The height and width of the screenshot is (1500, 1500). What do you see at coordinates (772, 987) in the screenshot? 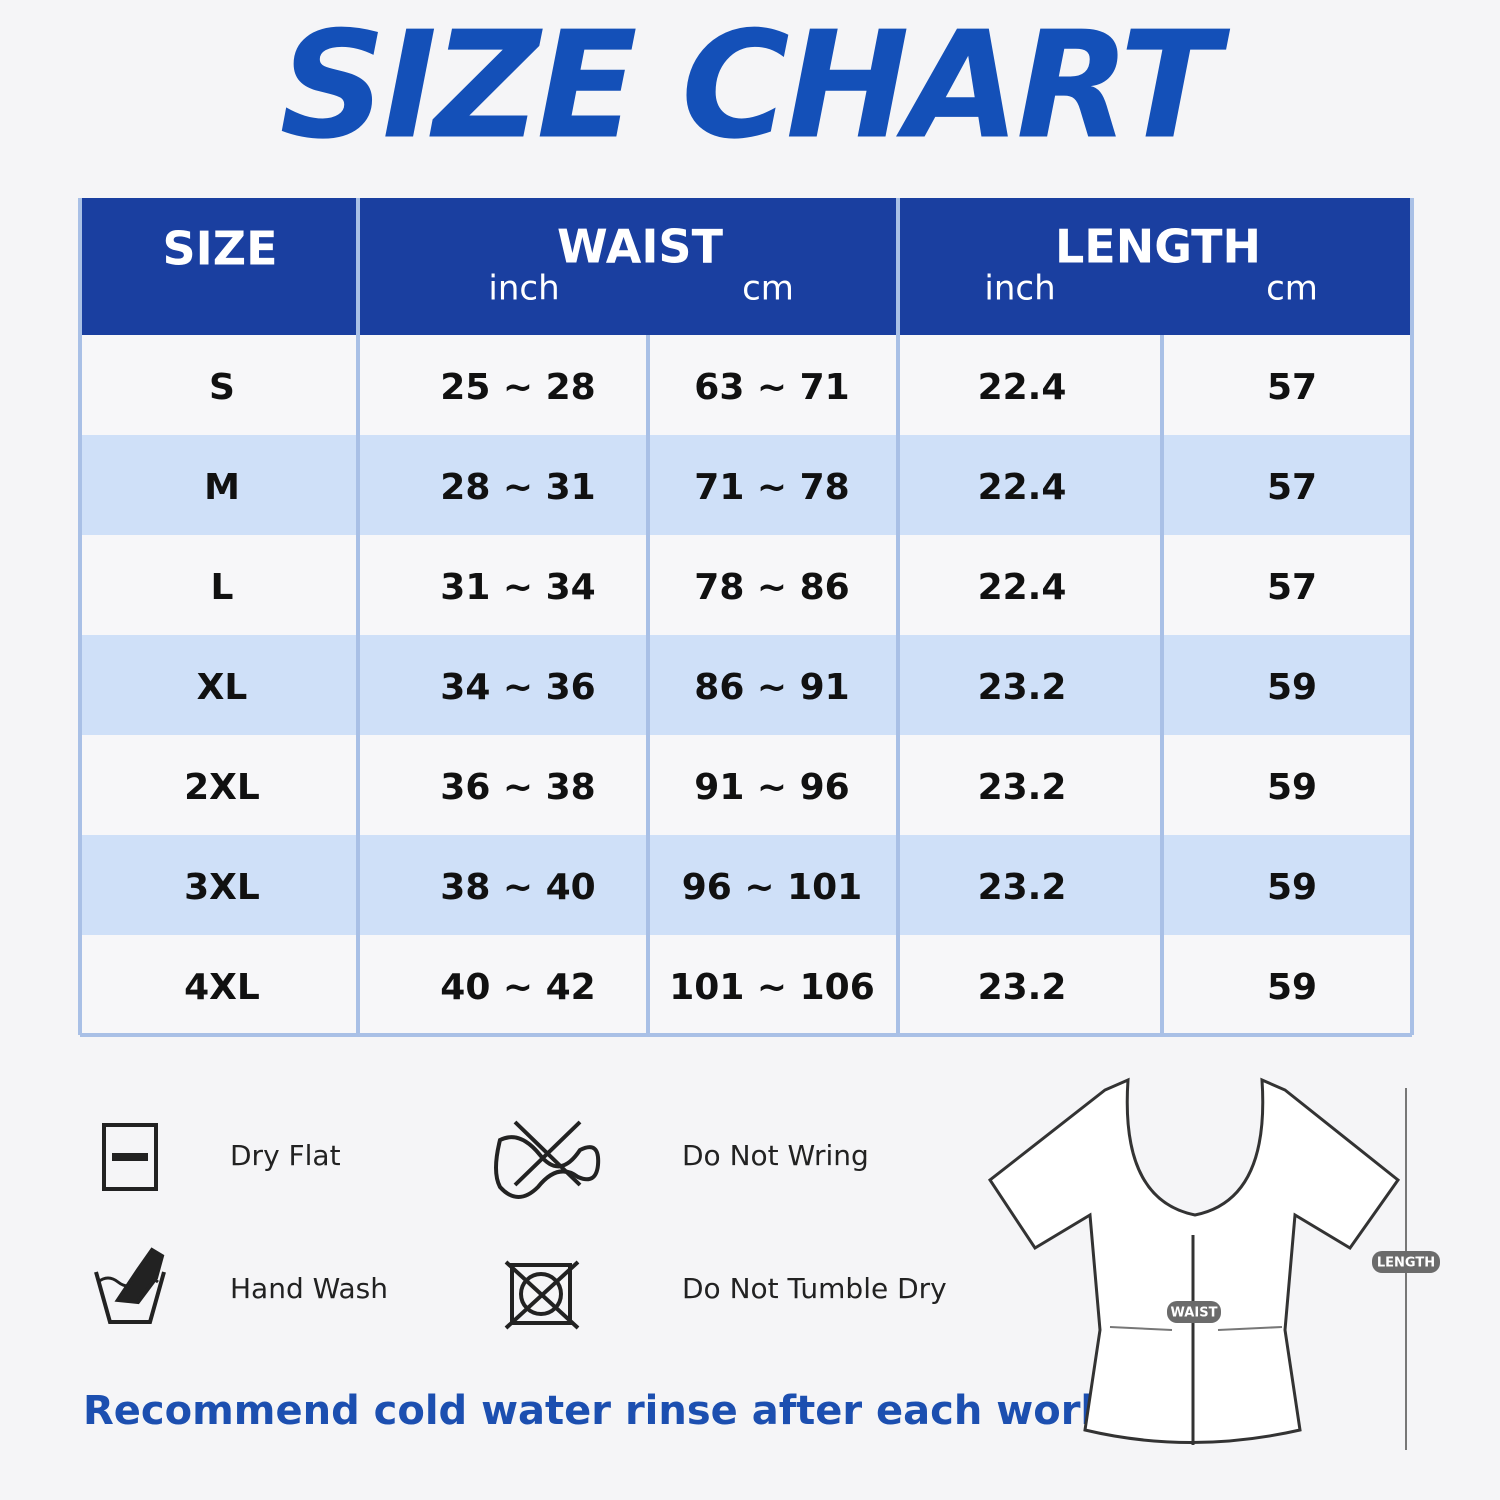
I see `table-cell: 101 ~ 106` at bounding box center [772, 987].